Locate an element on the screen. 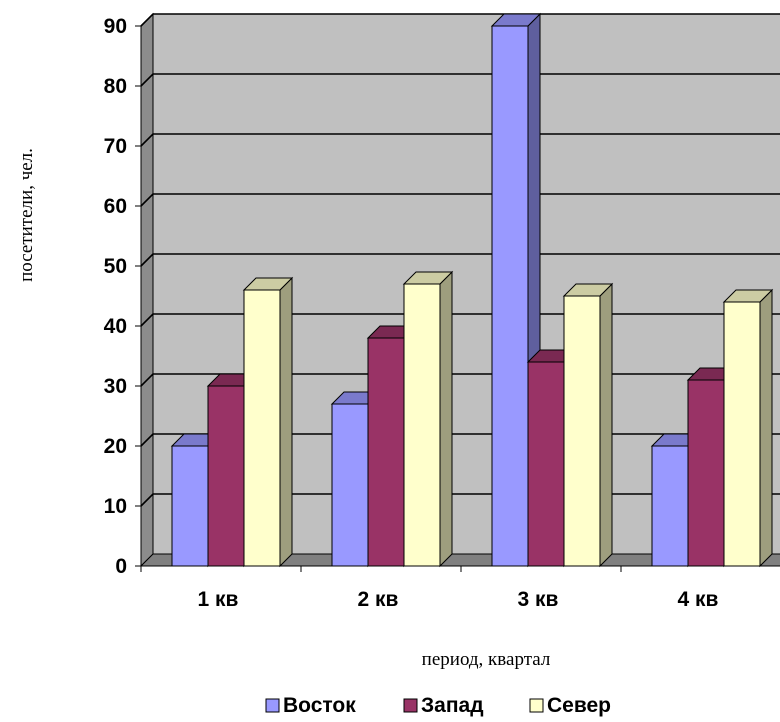 Image resolution: width=780 pixels, height=722 pixels. y-tick-label: 20 is located at coordinates (115, 446).